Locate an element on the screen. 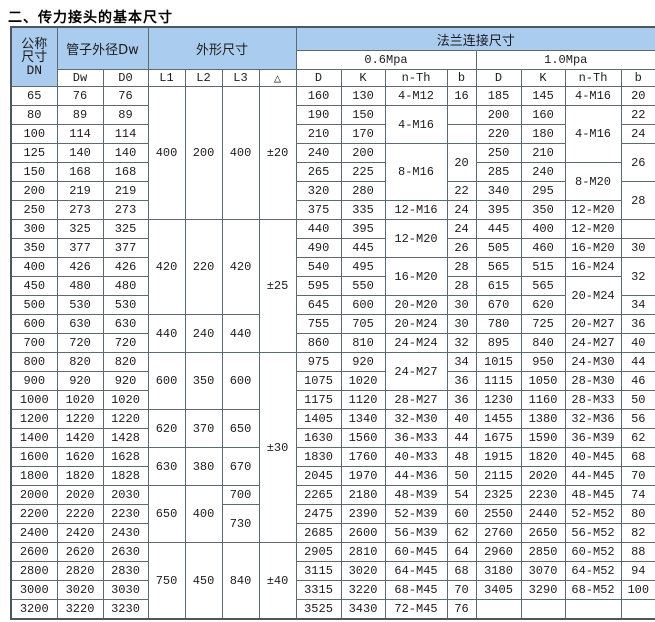  table-cell: 3290 is located at coordinates (543, 590).